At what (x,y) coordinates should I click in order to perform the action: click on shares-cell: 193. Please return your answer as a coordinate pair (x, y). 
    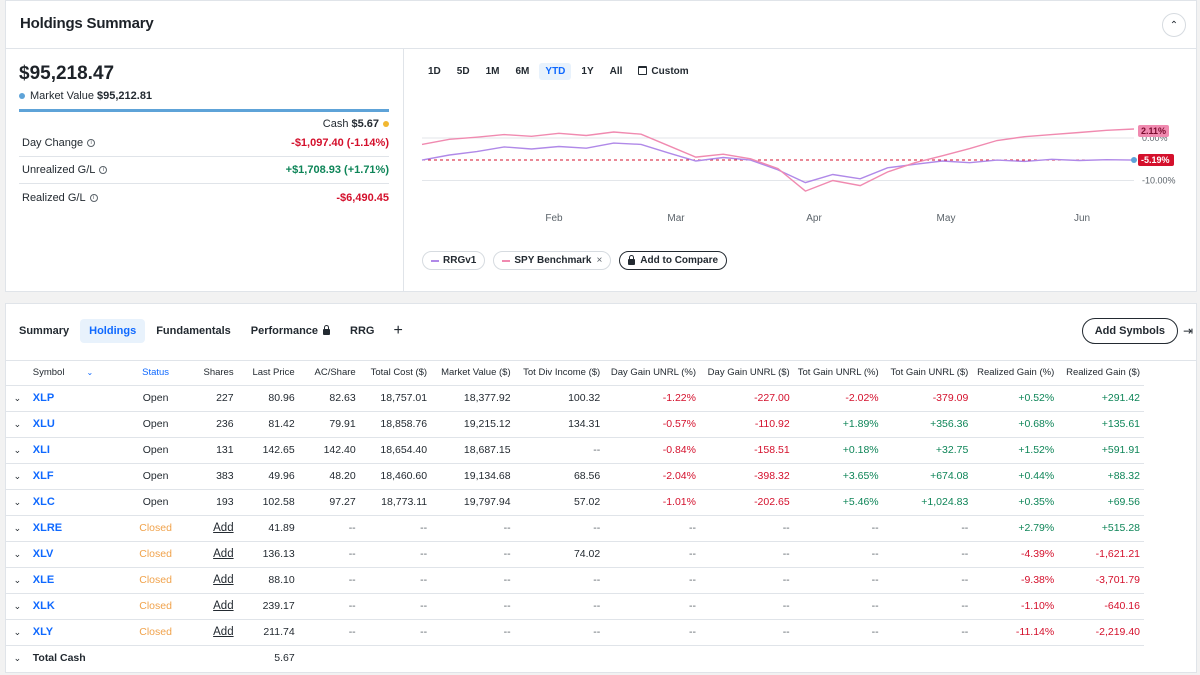
    Looking at the image, I should click on (211, 501).